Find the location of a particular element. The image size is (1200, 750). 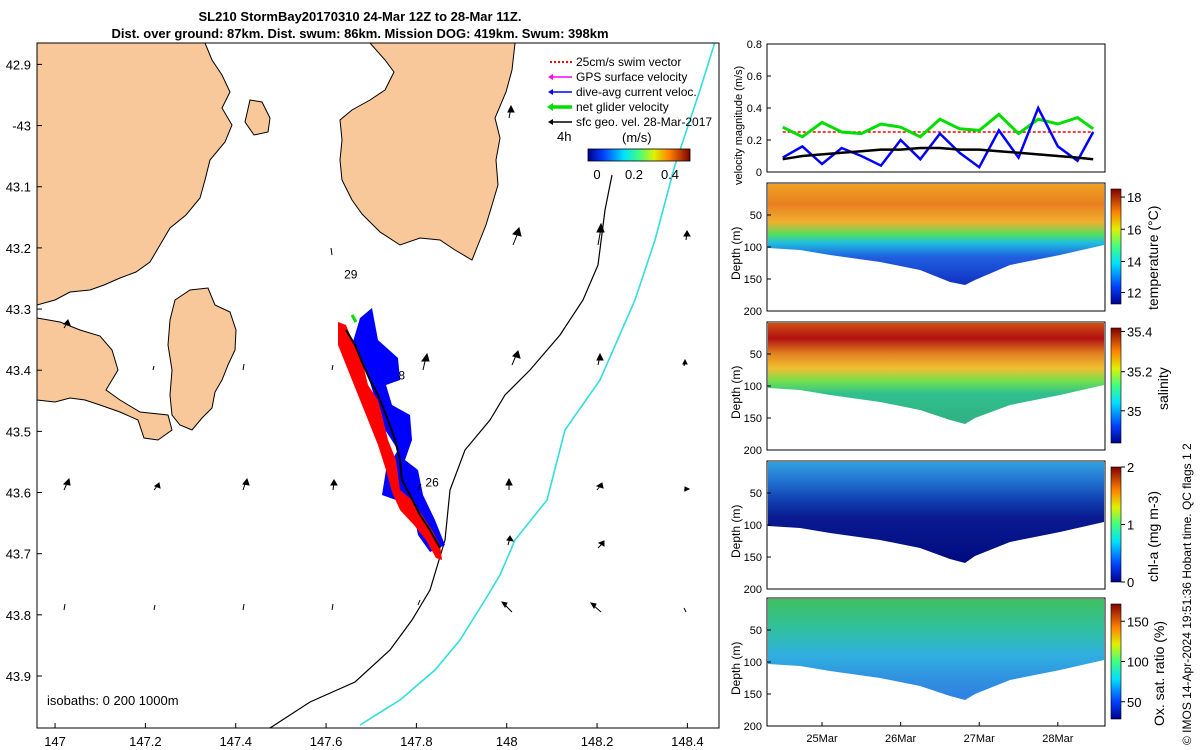

isobaths-label: isobaths: 0 200 1000m is located at coordinates (113, 700).